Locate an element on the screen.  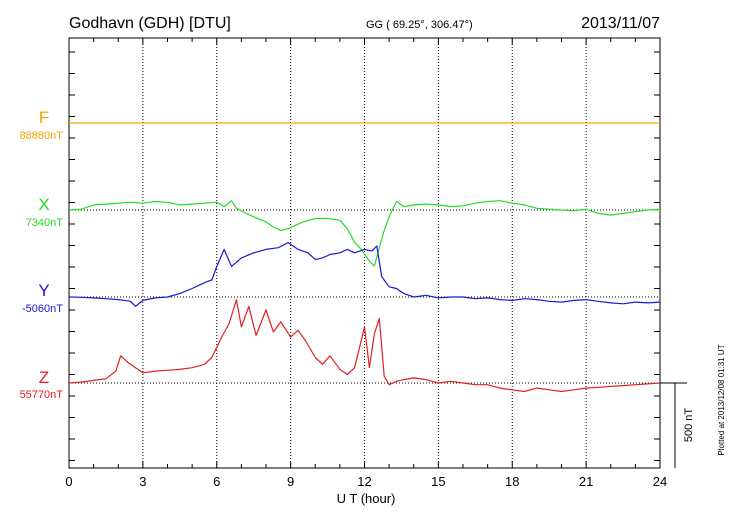
x-tick-label: 12 is located at coordinates (364, 481).